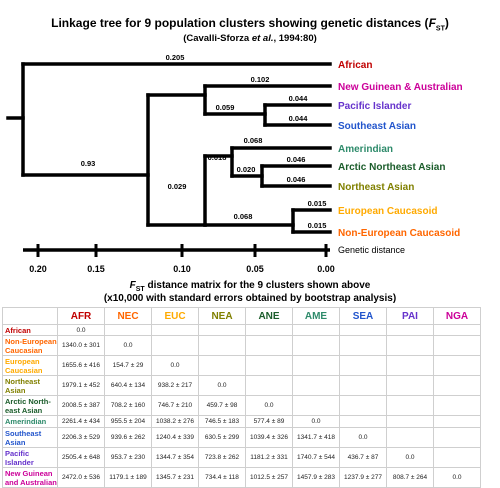 The width and height of the screenshot is (500, 488). I want to click on matrix-column-header: NEA, so click(222, 316).